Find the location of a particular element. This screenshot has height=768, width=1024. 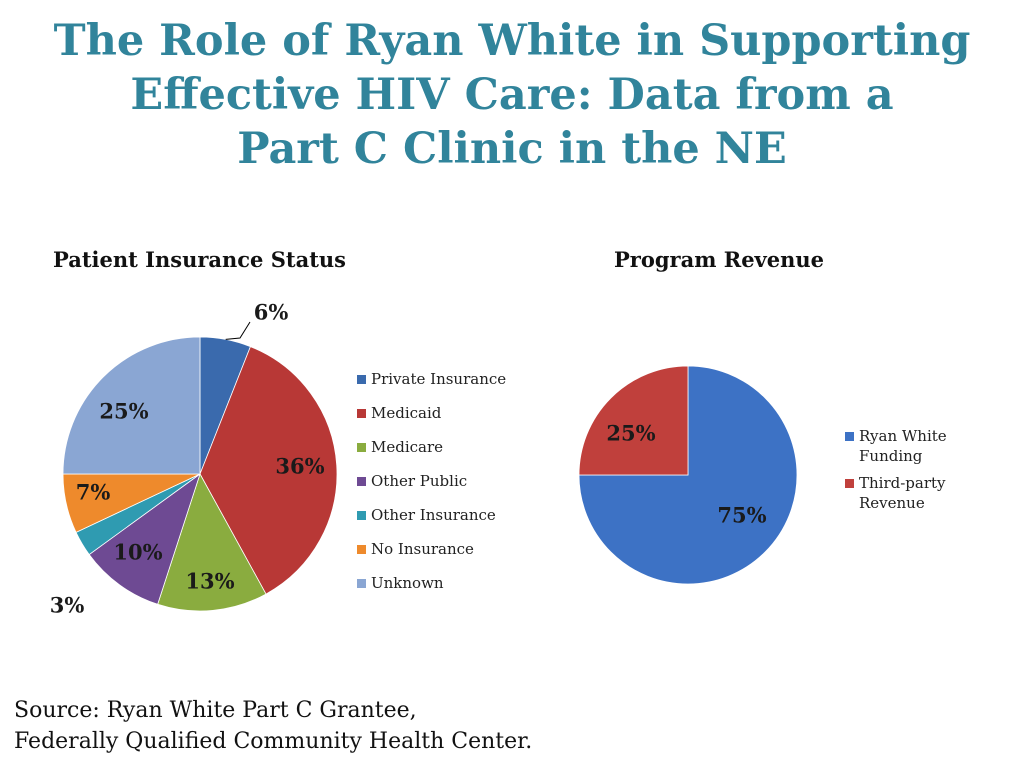

legend-item-no-insurance: No Insurance is located at coordinates (457, 556).